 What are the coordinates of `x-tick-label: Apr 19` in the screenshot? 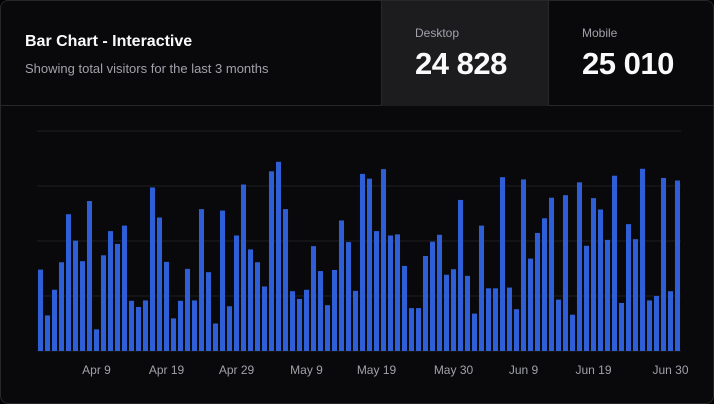 It's located at (167, 370).